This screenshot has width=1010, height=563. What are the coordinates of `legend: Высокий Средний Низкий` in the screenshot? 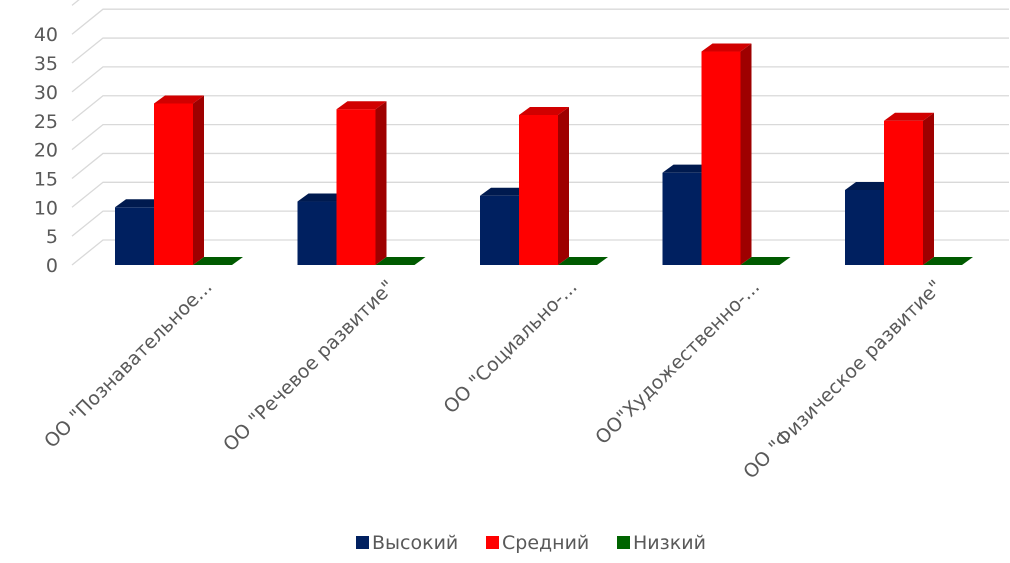 It's located at (531, 543).